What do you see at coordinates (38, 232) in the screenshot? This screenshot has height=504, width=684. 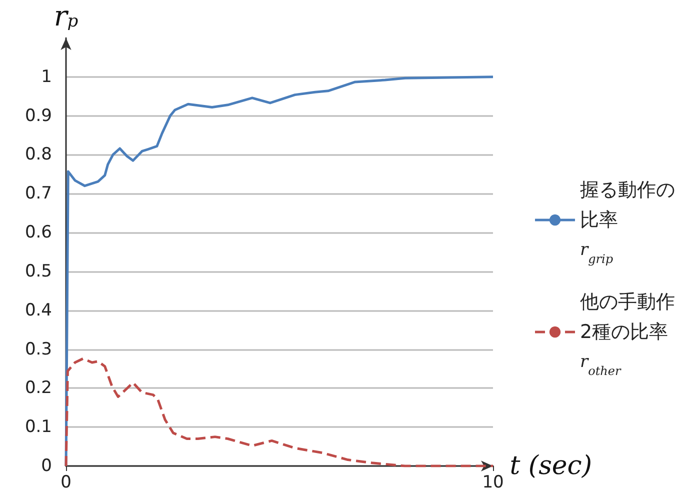 I see `y-tick-label: 0.6` at bounding box center [38, 232].